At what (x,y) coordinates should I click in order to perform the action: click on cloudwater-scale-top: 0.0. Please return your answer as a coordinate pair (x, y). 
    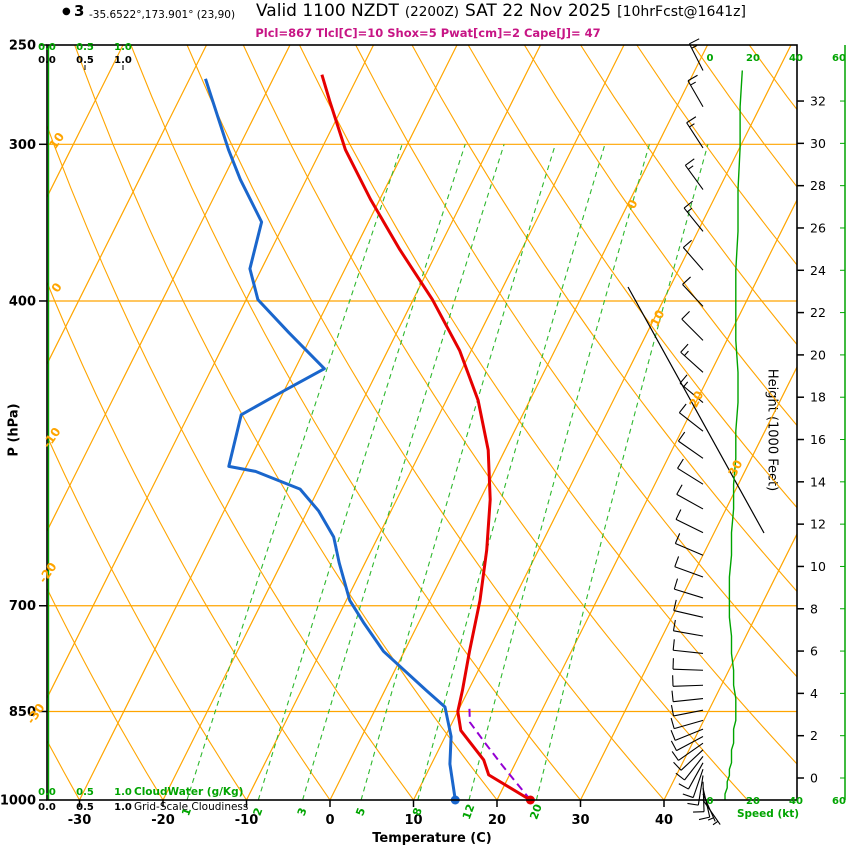
    Looking at the image, I should click on (47, 47).